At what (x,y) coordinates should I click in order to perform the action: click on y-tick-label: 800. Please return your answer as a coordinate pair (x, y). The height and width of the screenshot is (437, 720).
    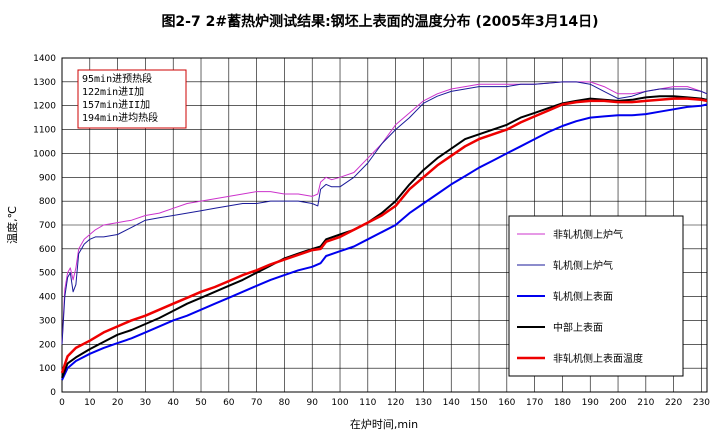
    Looking at the image, I should click on (47, 202).